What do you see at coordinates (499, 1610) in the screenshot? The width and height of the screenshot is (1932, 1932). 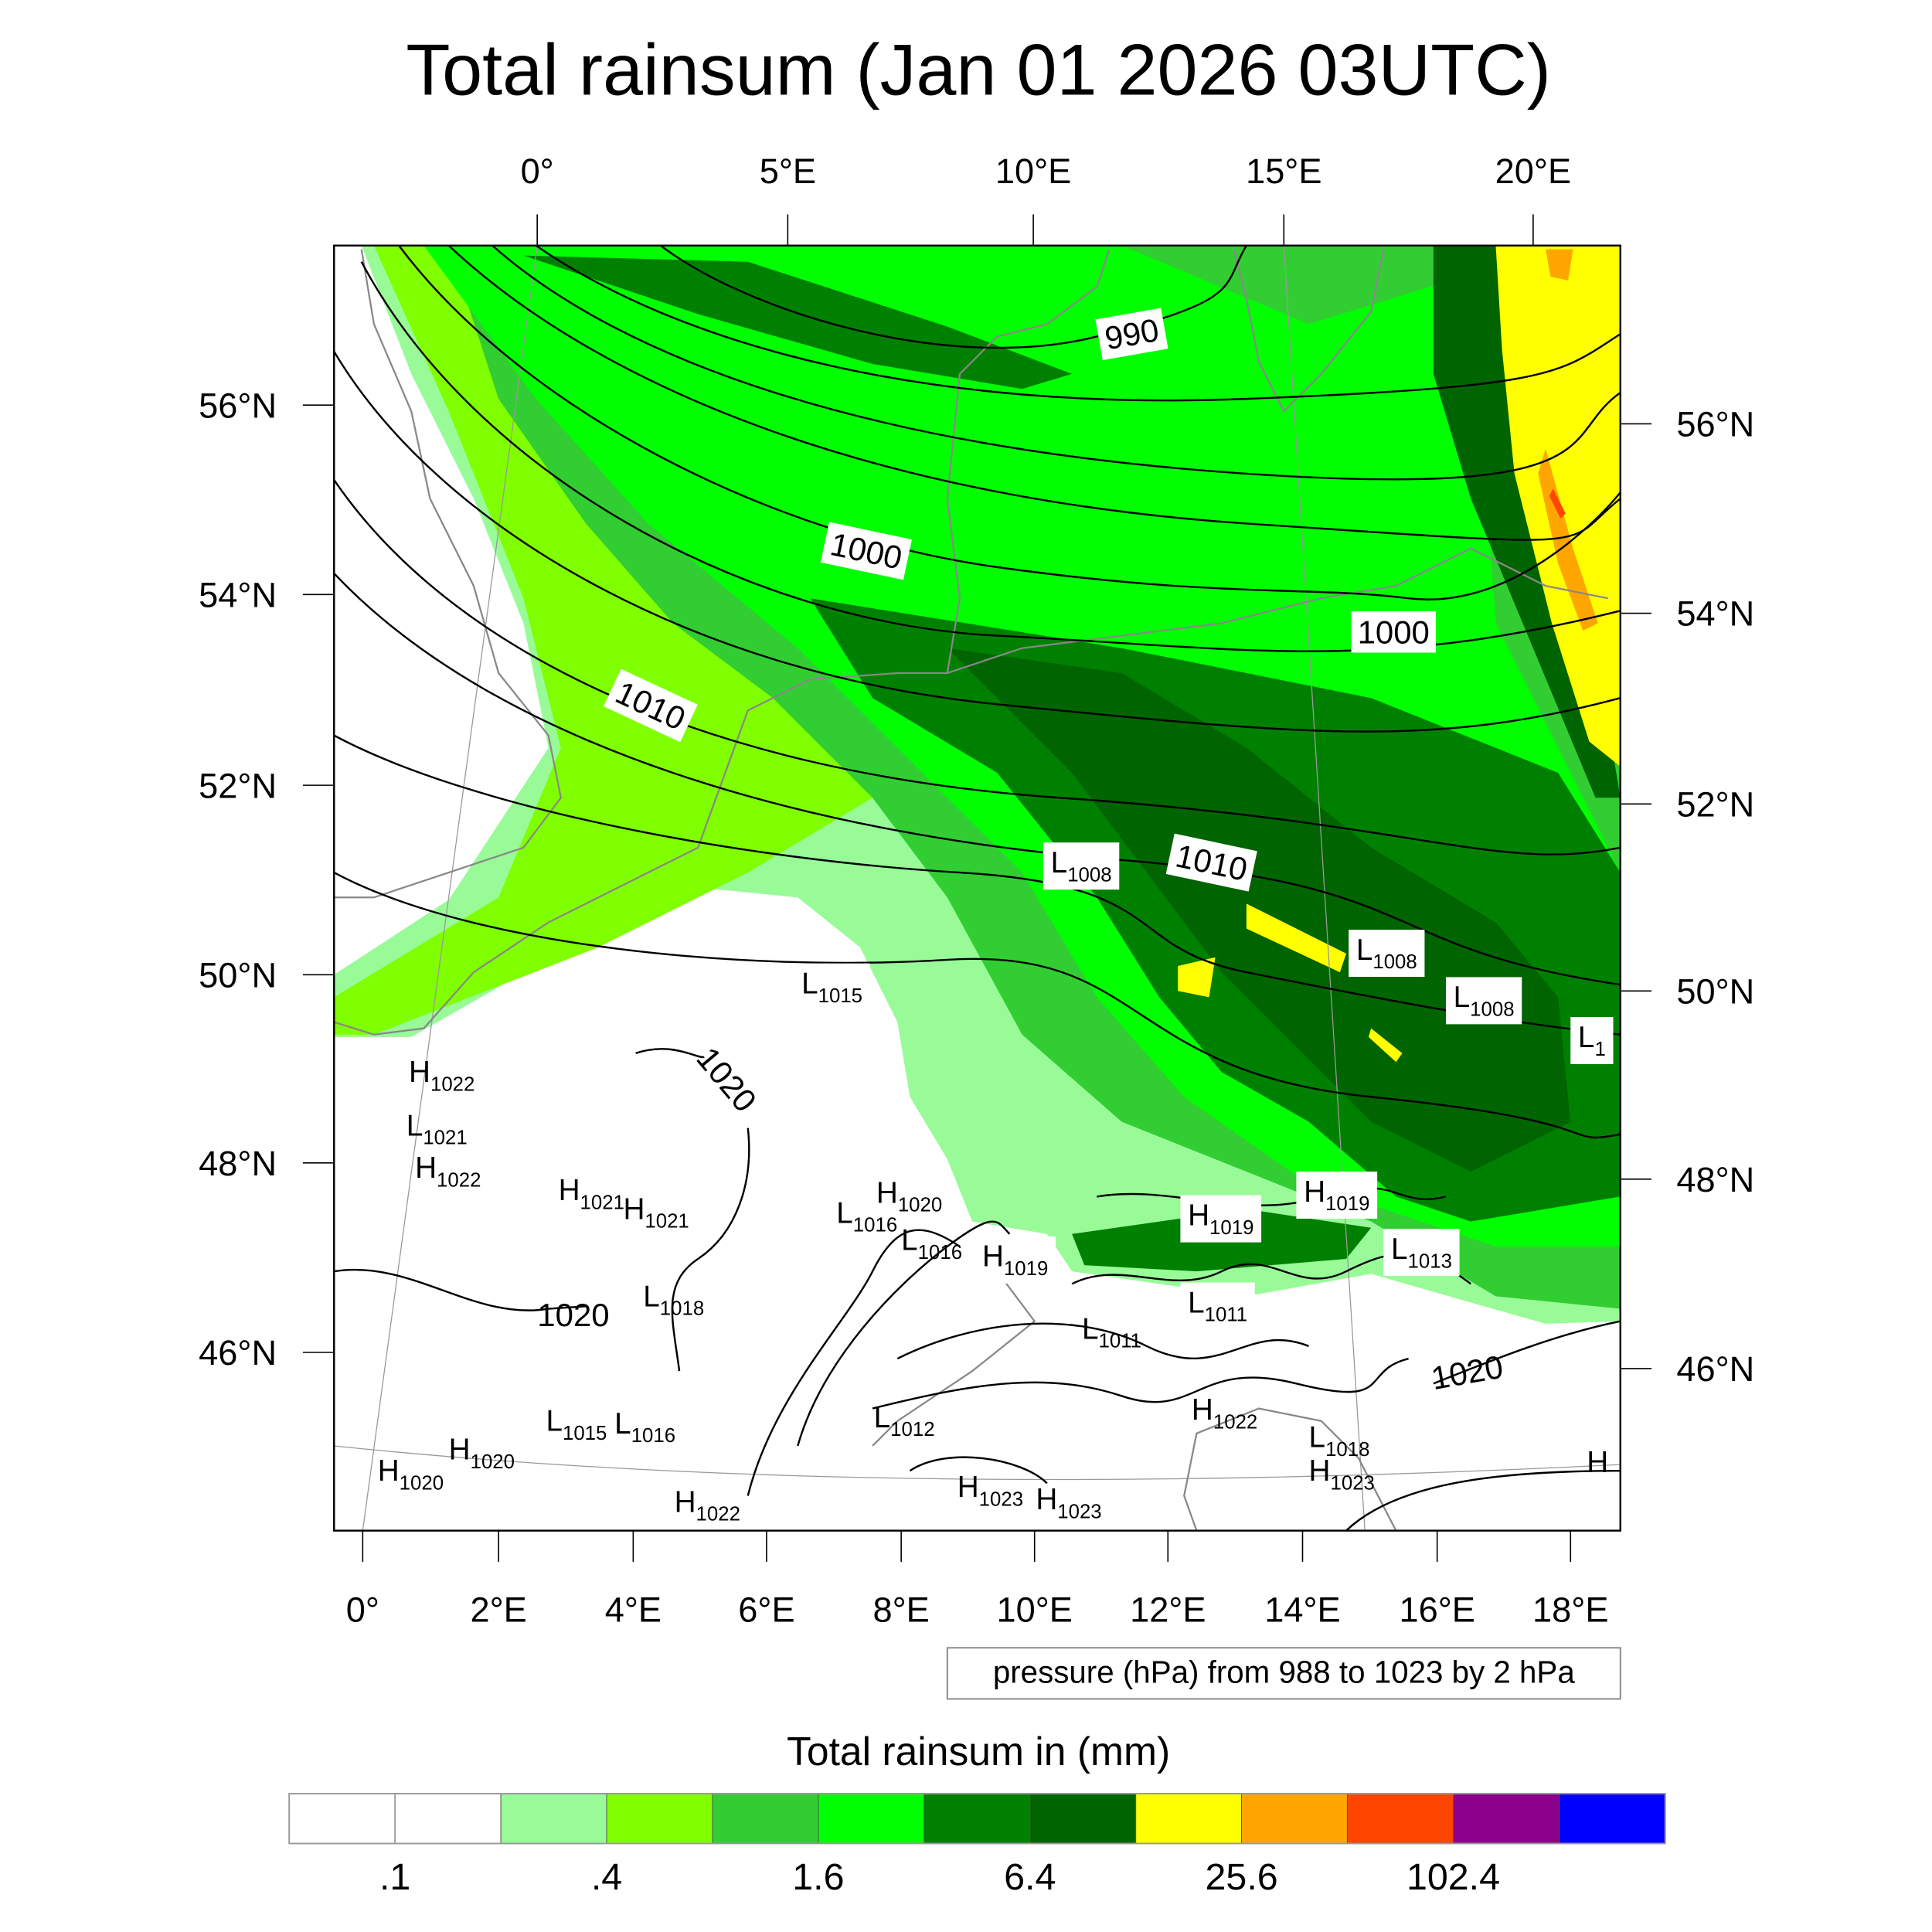 I see `bottom-lon-label: 2°E` at bounding box center [499, 1610].